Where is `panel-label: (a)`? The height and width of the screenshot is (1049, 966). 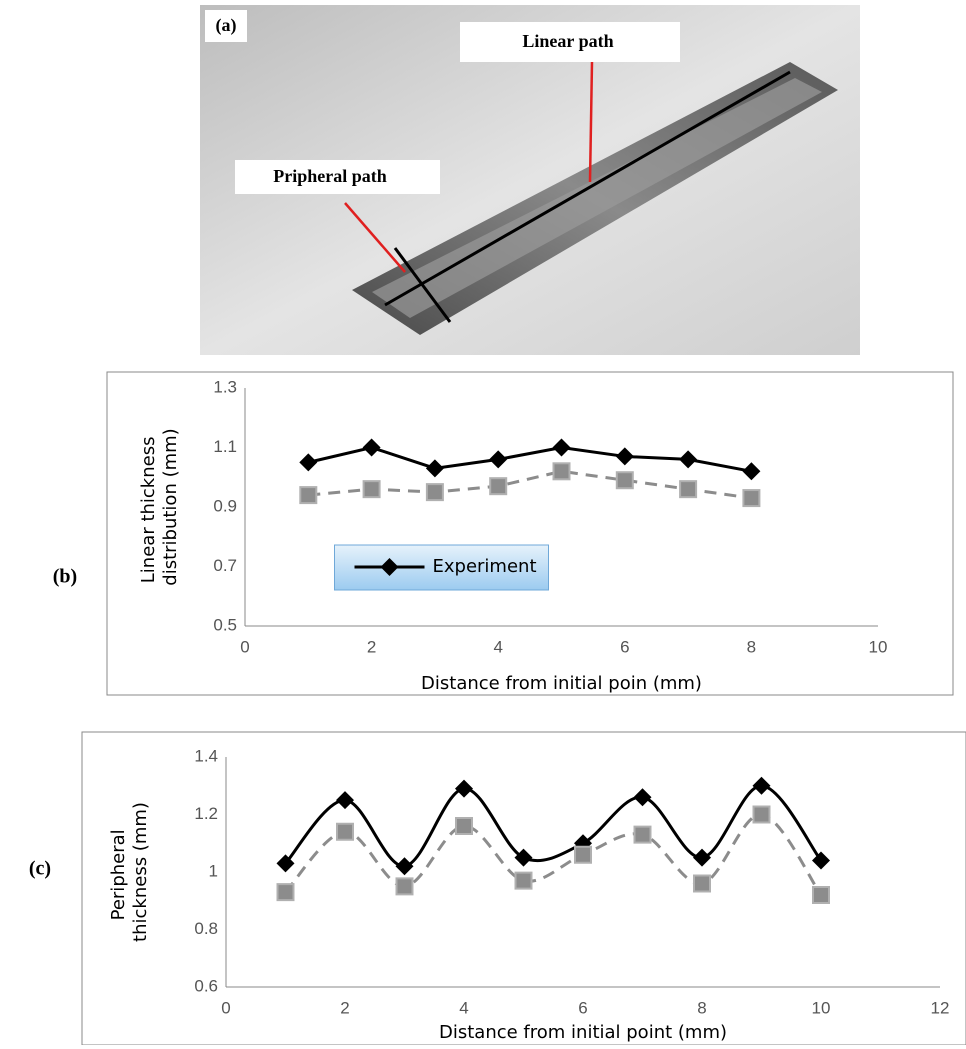
panel-label: (a) is located at coordinates (226, 25).